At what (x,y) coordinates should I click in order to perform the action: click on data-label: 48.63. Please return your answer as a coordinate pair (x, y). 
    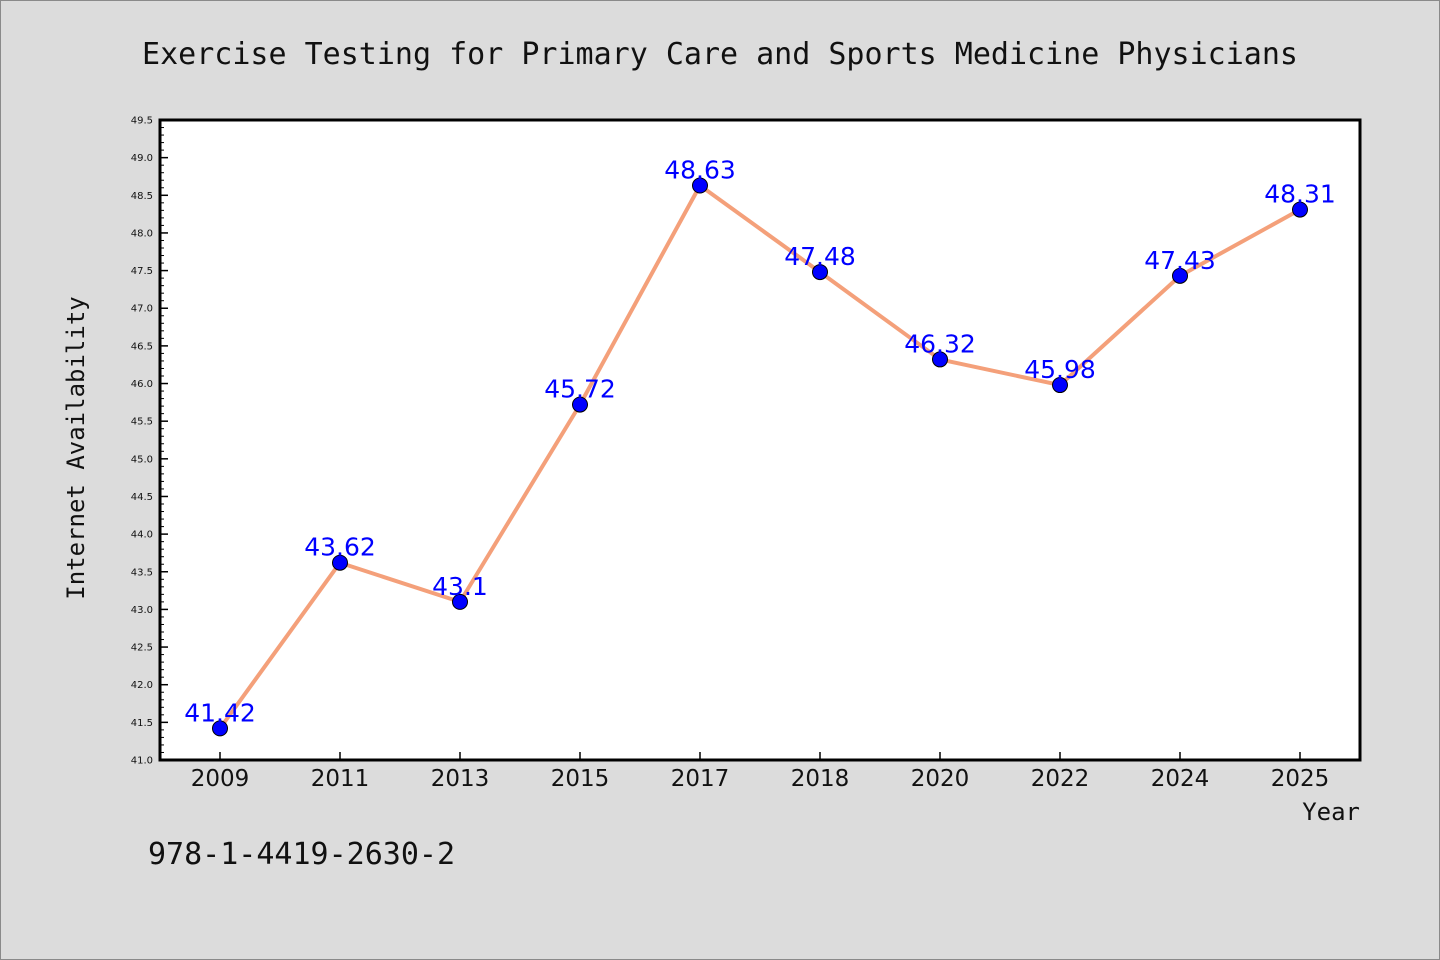
    Looking at the image, I should click on (700, 170).